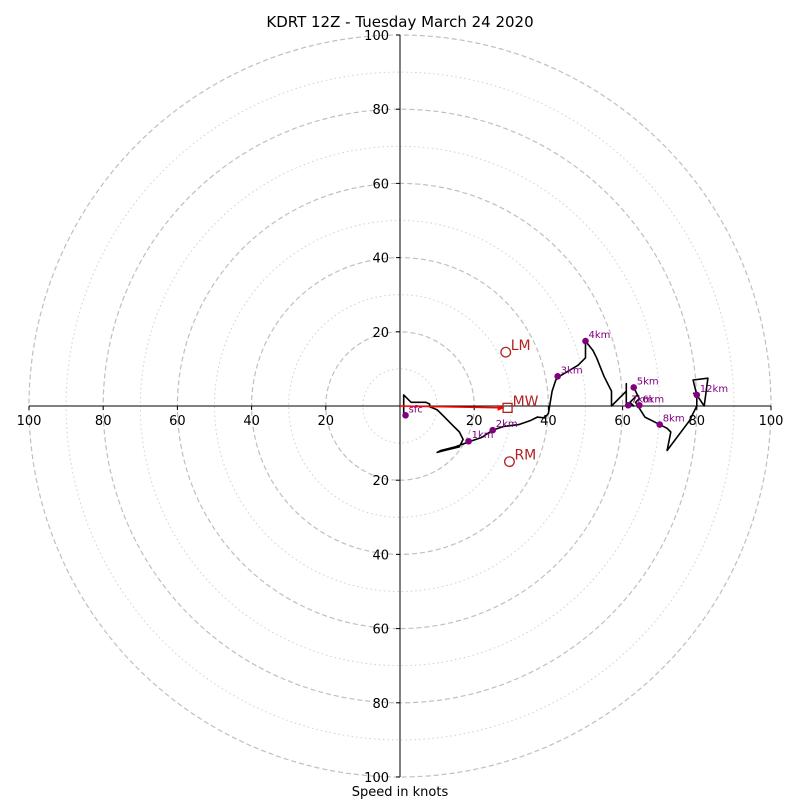  What do you see at coordinates (521, 346) in the screenshot?
I see `storm-motion-label: LM` at bounding box center [521, 346].